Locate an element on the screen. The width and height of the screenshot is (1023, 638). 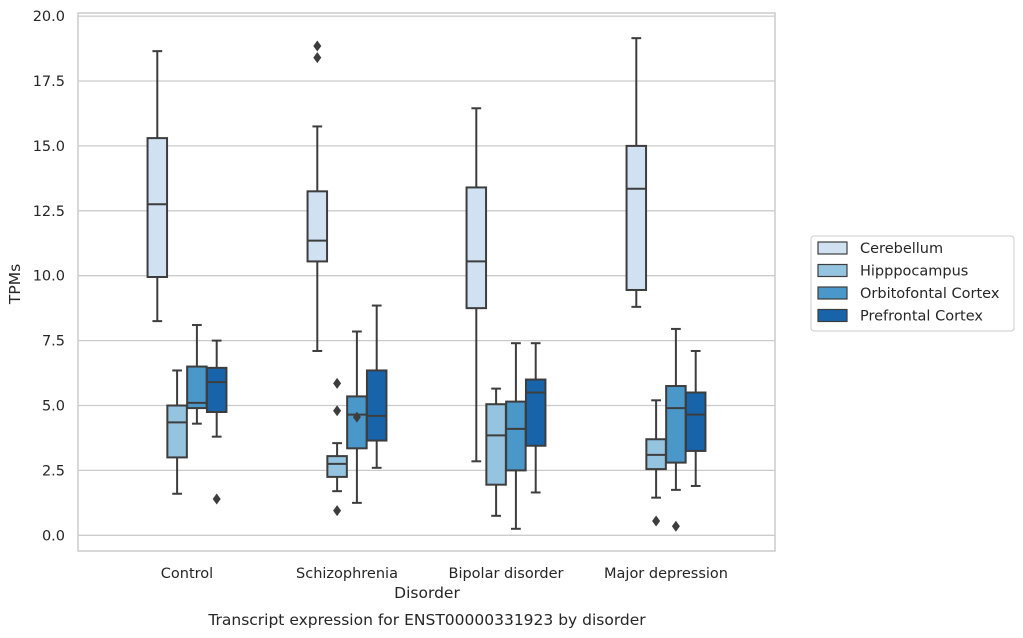
legend-entry: Hipppocampus is located at coordinates (914, 272).